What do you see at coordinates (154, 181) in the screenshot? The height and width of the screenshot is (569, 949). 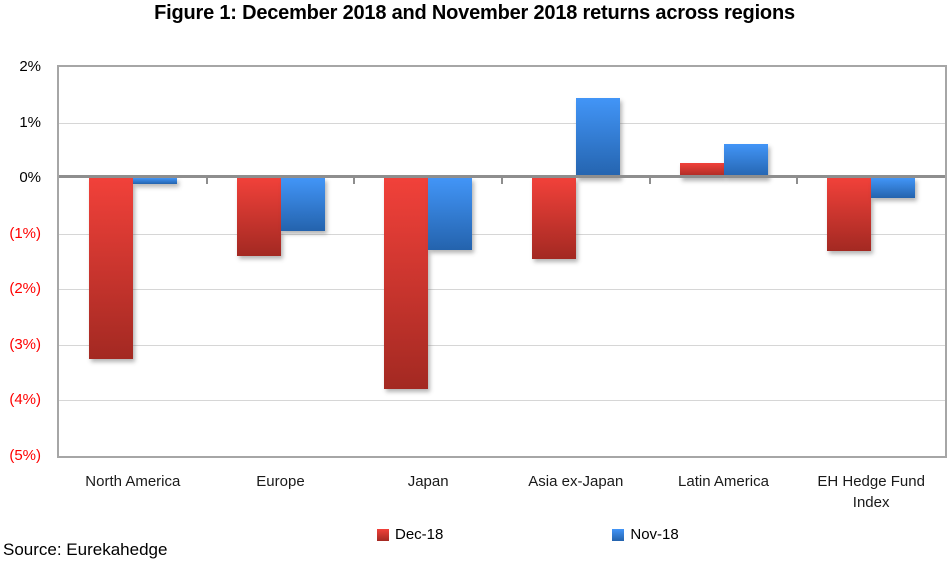 I see `bar-nov-18-north-america` at bounding box center [154, 181].